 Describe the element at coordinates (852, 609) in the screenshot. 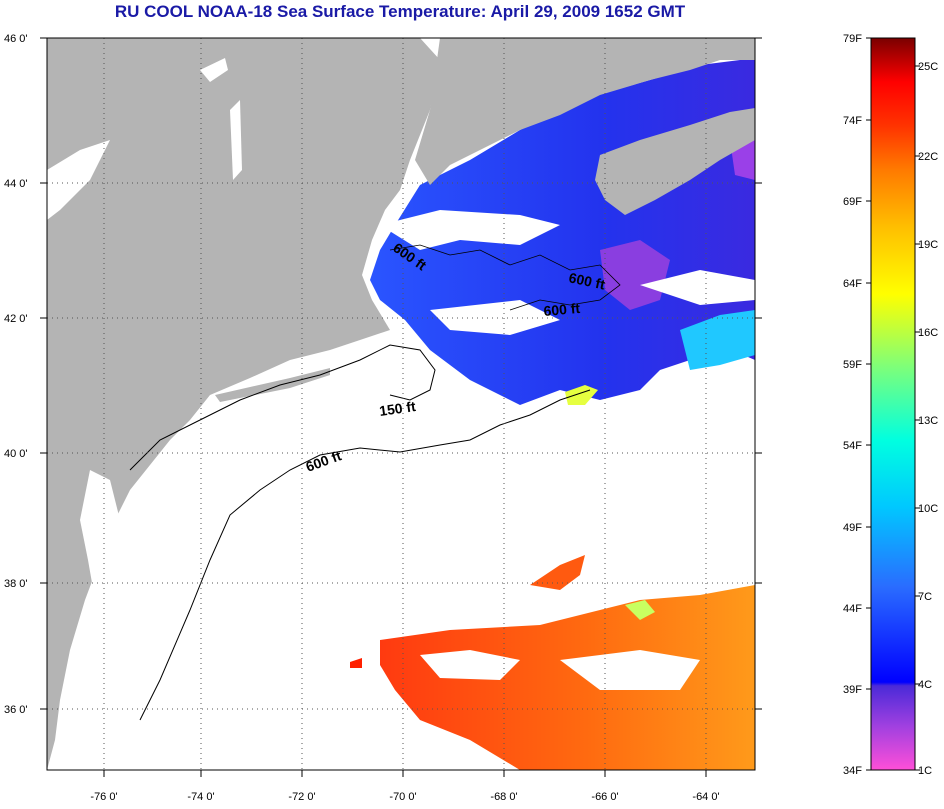

I see `colorbar-f-label: 44F` at that location.